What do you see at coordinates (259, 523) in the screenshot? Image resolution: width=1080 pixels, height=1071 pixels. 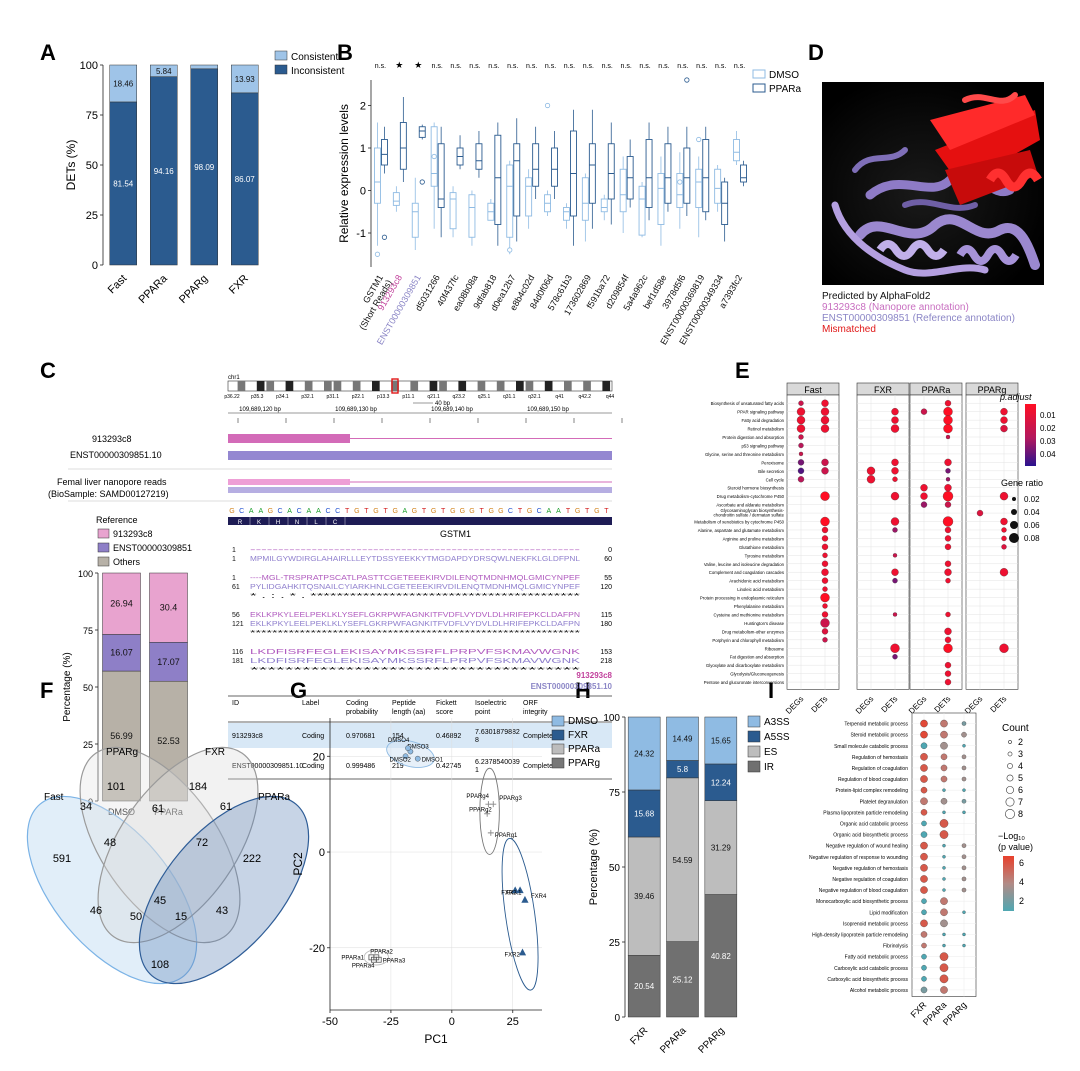 I see `amino-acid: K` at bounding box center [259, 523].